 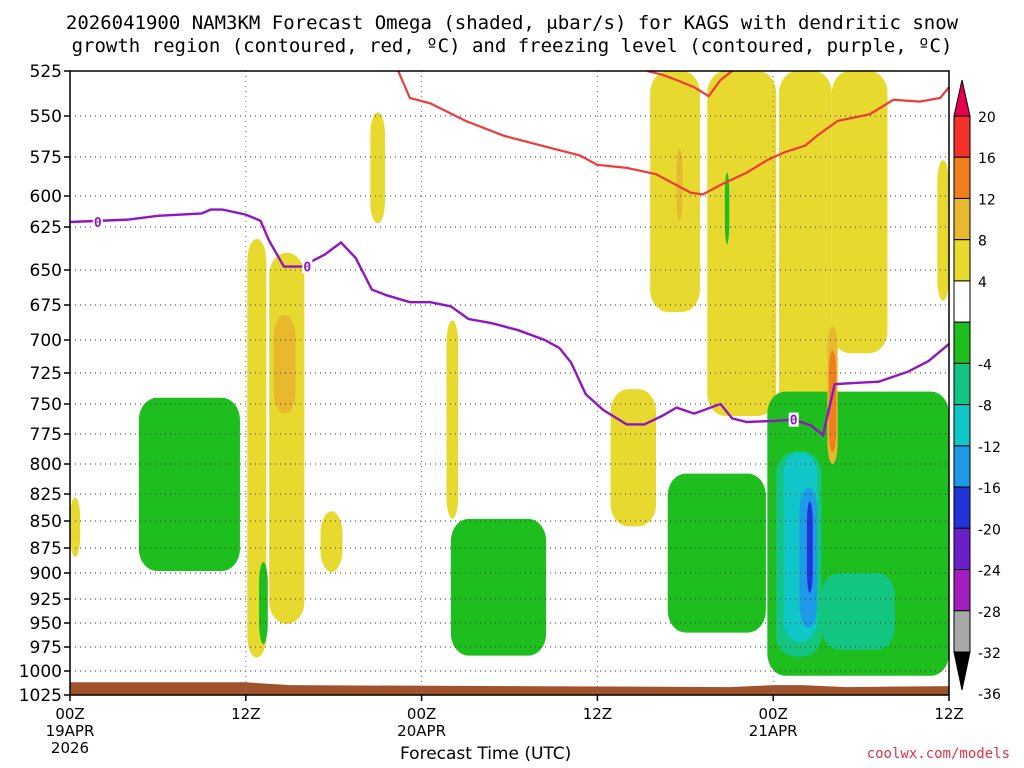 What do you see at coordinates (46, 341) in the screenshot?
I see `y-tick-label-700: 700` at bounding box center [46, 341].